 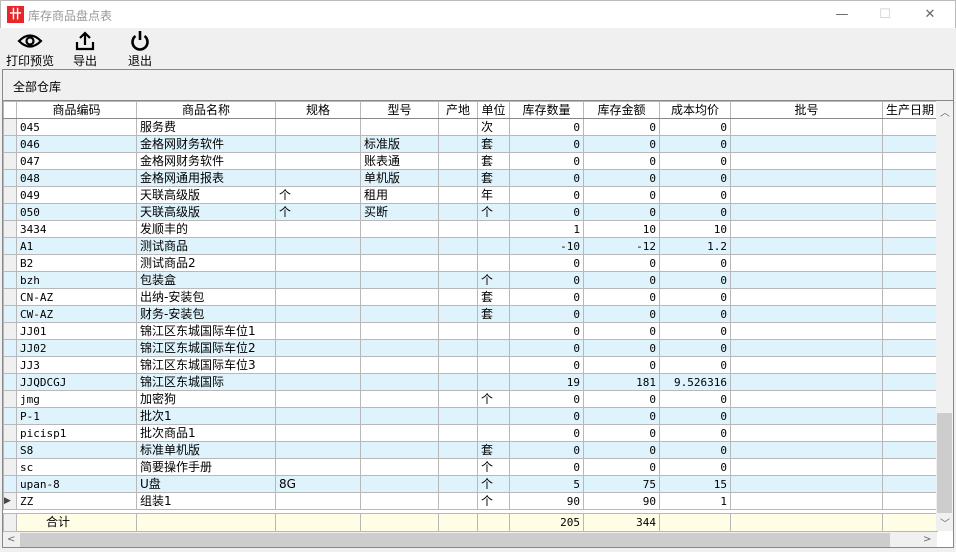 What do you see at coordinates (621, 246) in the screenshot?
I see `cell: -12` at bounding box center [621, 246].